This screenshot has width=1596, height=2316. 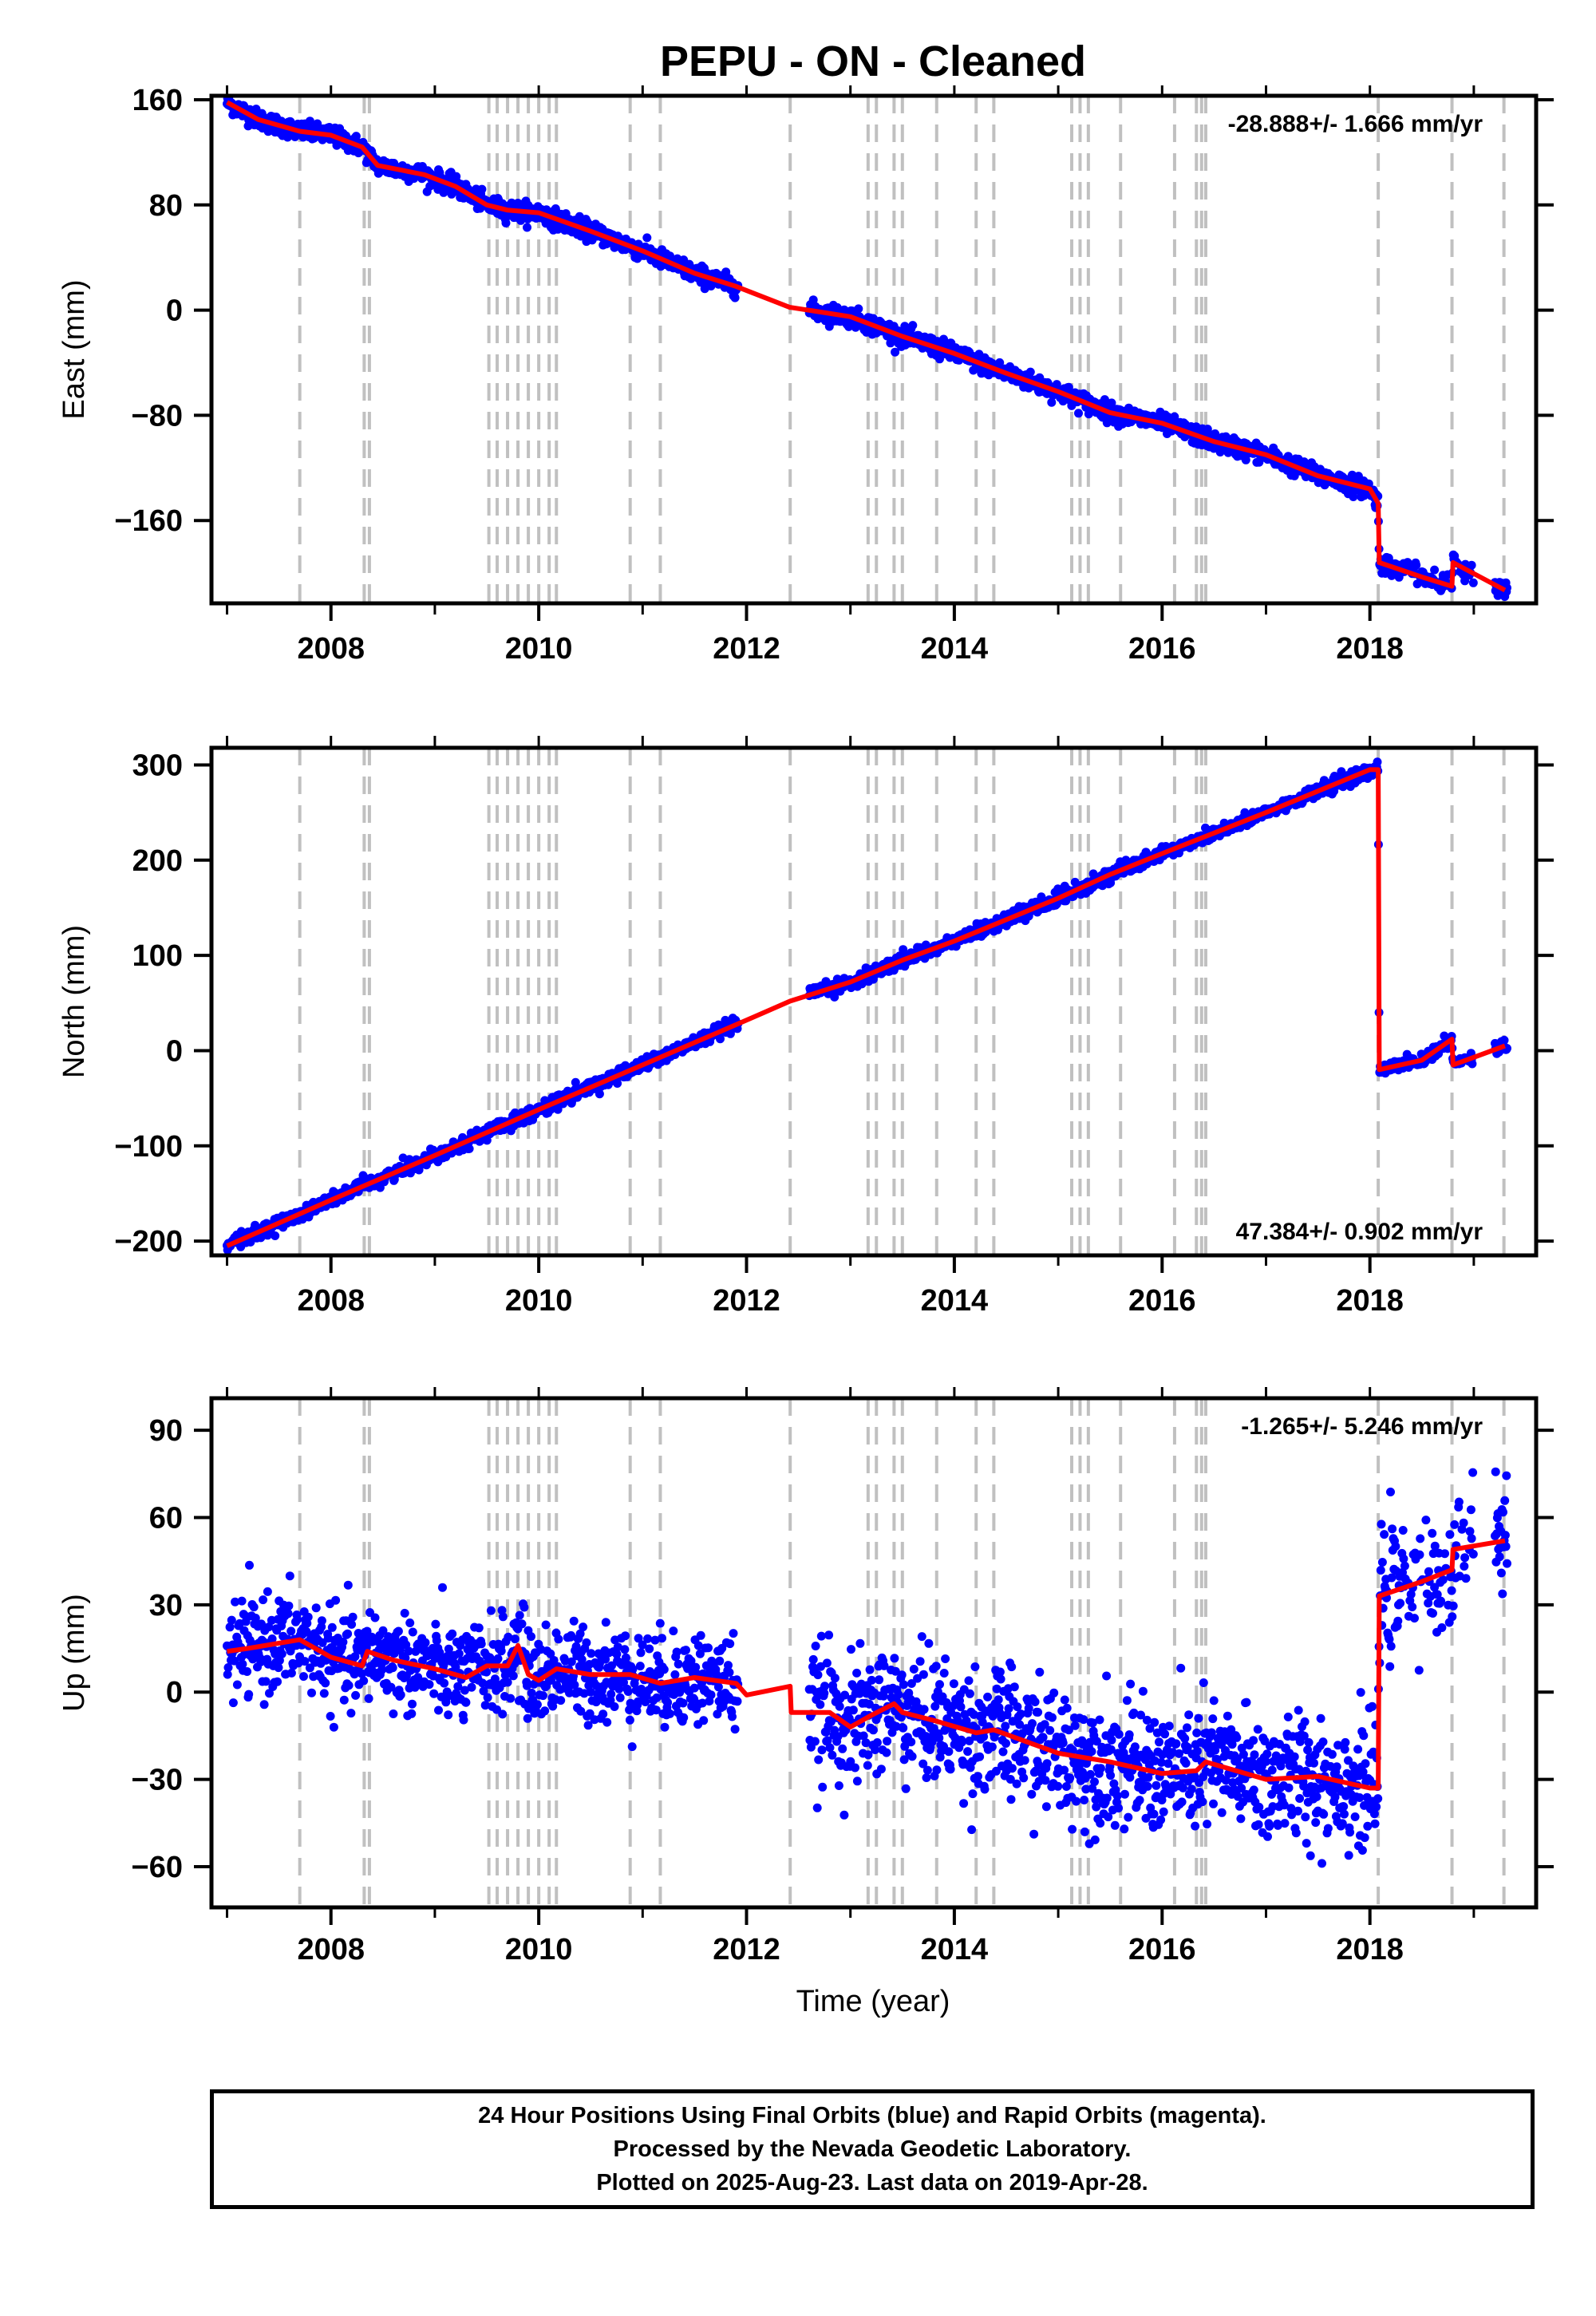 What do you see at coordinates (148, 521) in the screenshot?
I see `y-tick-label: −160` at bounding box center [148, 521].